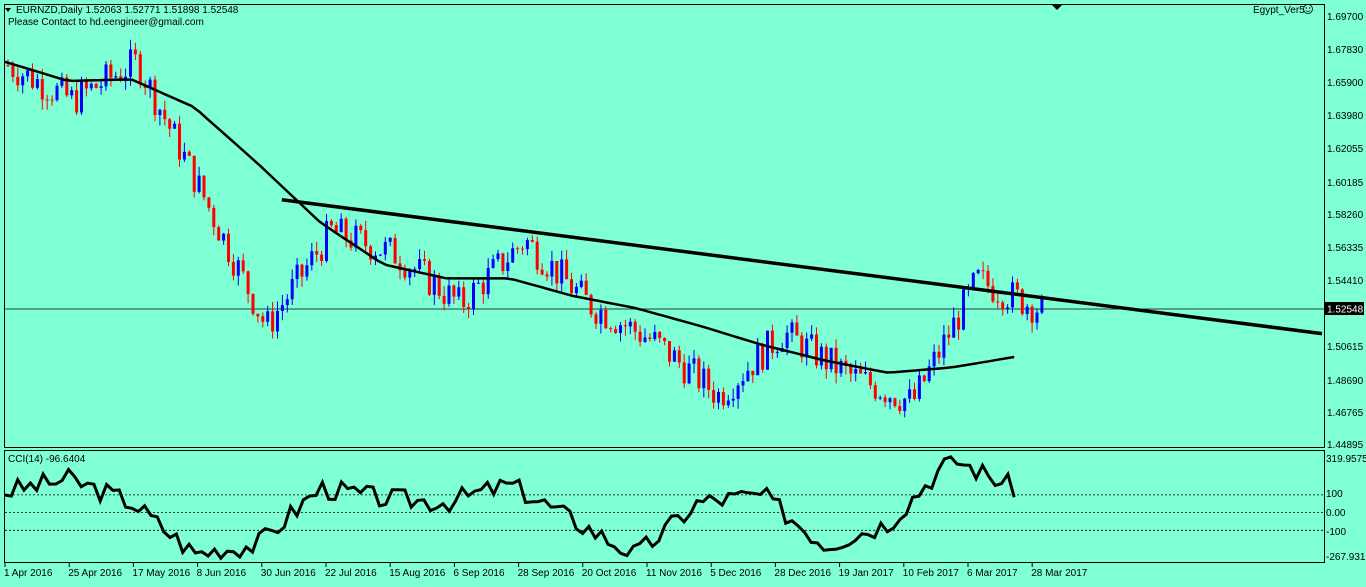 The width and height of the screenshot is (1366, 587). I want to click on price-label: 1.50615, so click(1345, 347).